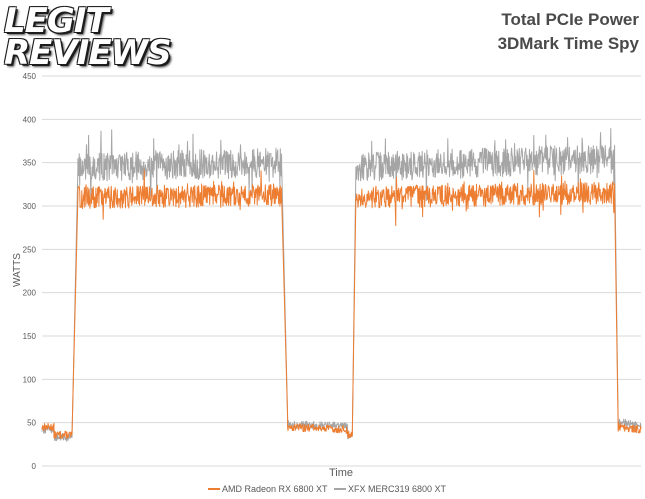 This screenshot has width=645, height=499. Describe the element at coordinates (30, 163) in the screenshot. I see `y-tick-label: 350` at that location.